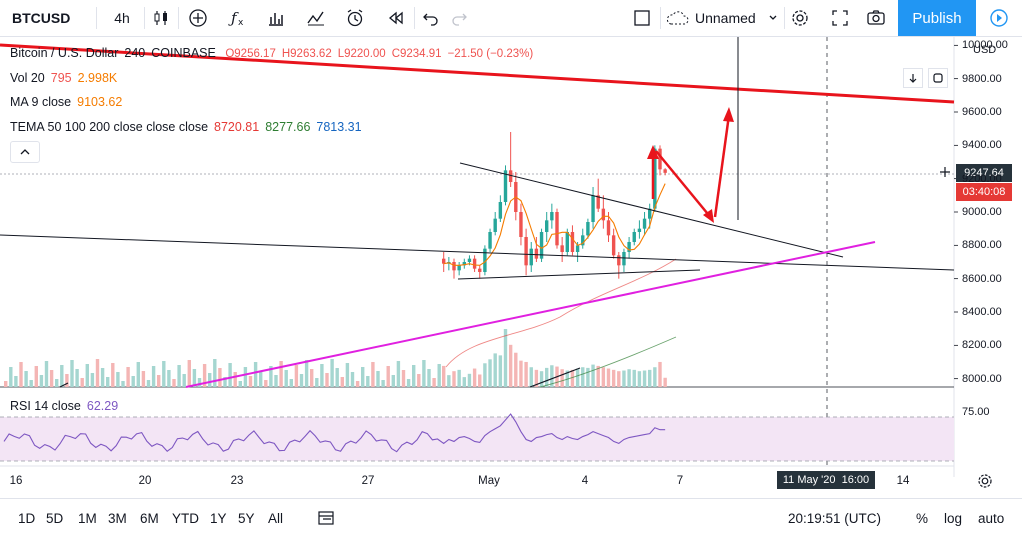 This screenshot has width=1022, height=537. Describe the element at coordinates (316, 18) in the screenshot. I see `line-chart-icon` at that location.